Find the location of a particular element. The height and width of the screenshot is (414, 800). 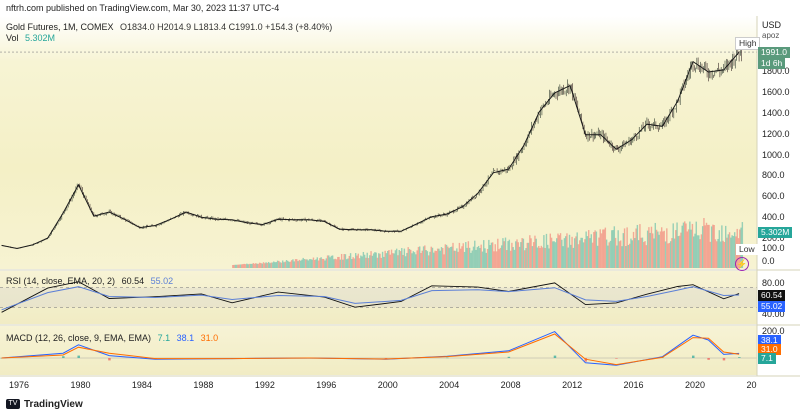

volume-legend: Vol 5.302M is located at coordinates (30, 38).